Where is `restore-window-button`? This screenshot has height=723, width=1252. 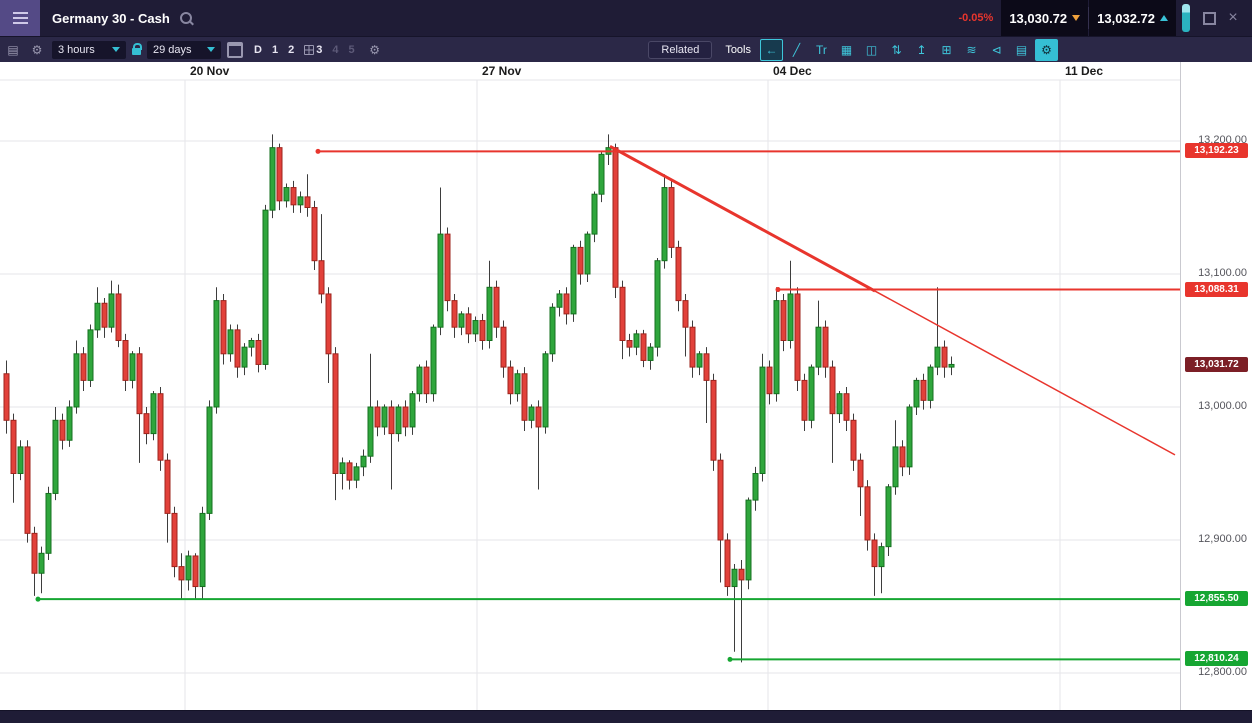 restore-window-button is located at coordinates (1209, 18).